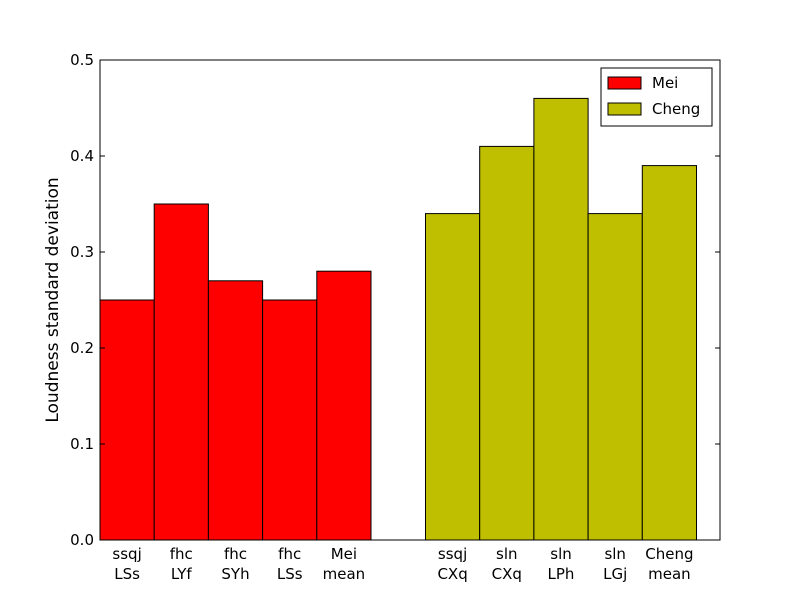  I want to click on category-label: sln LGj, so click(615, 564).